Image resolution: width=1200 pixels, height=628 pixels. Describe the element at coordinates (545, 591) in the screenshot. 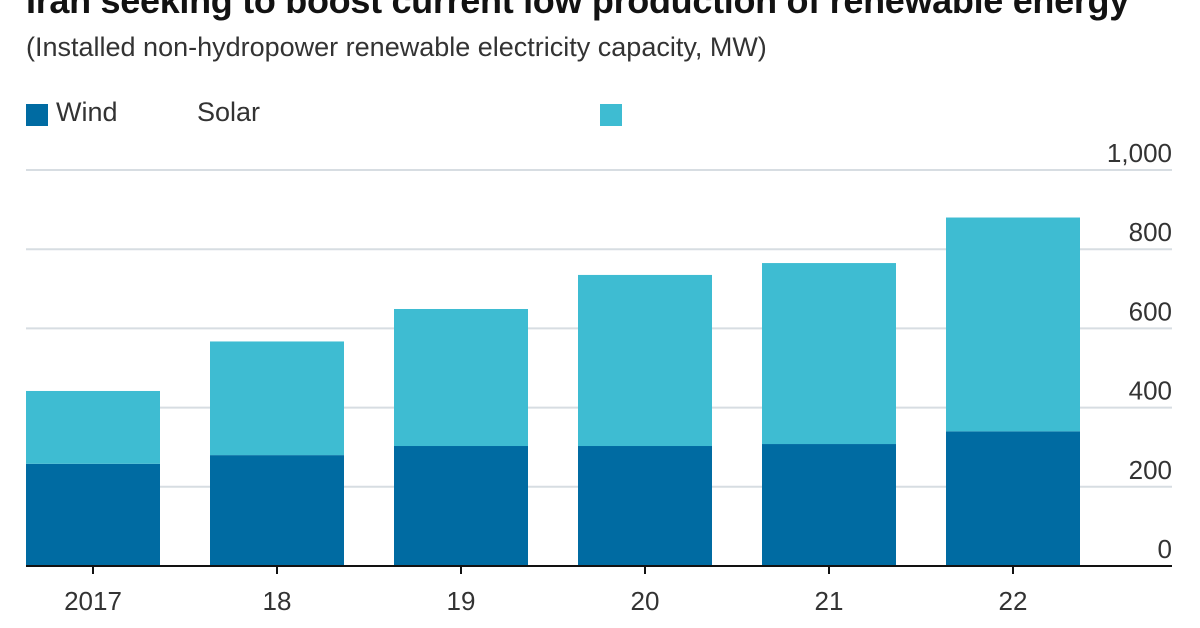

I see `x-tick-labels: 2017 18 19 20 21 22` at that location.